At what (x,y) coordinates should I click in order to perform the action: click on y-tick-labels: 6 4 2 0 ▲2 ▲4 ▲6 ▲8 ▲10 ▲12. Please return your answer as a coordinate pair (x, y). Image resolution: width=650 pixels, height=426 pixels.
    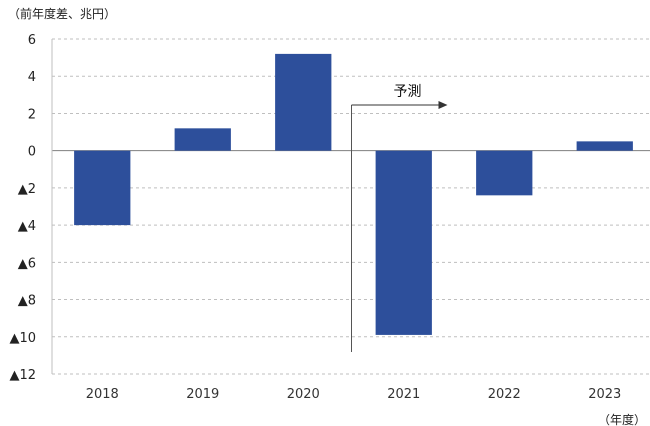
    Looking at the image, I should click on (22, 208).